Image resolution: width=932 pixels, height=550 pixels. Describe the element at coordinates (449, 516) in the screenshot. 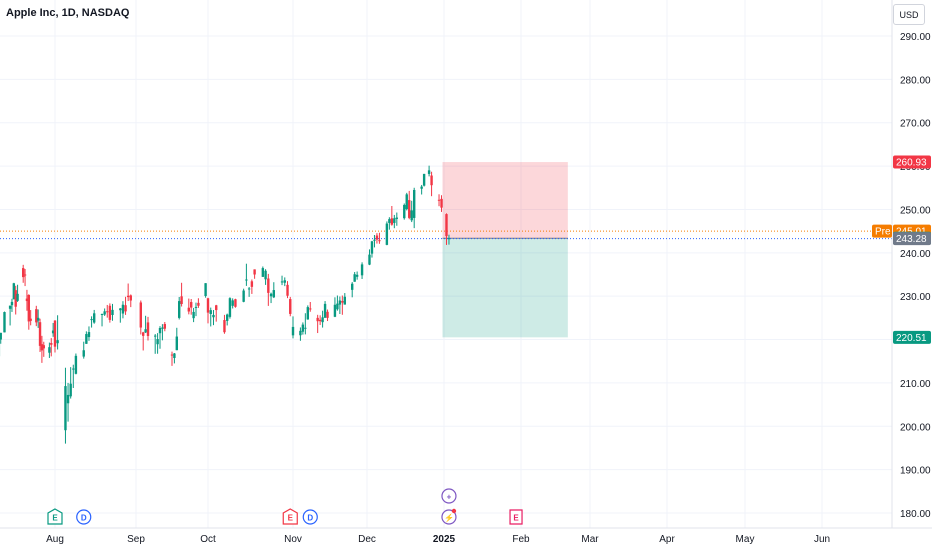

I see `event-marker-flash: ⚡` at that location.